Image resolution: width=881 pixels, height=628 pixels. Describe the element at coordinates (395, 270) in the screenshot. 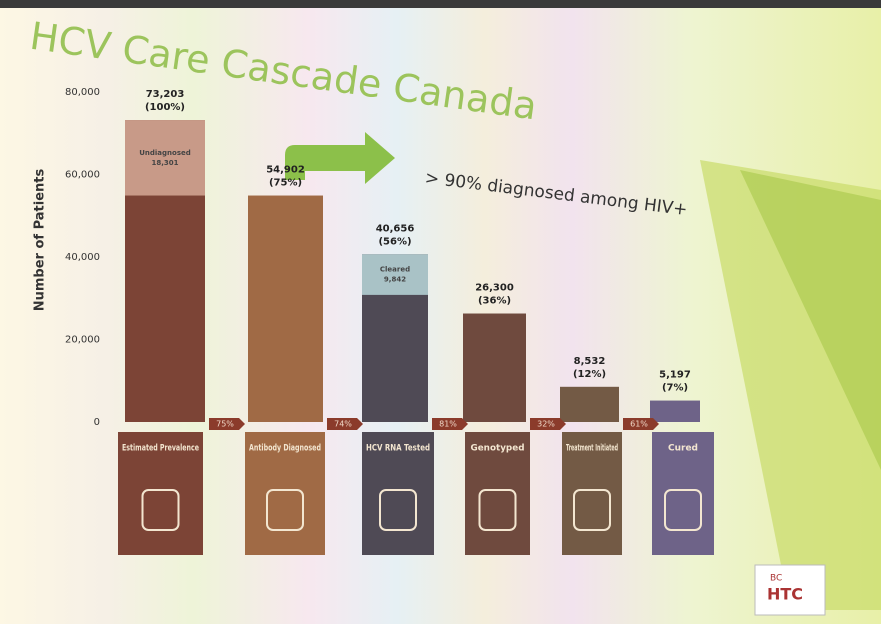

I see `segment-name: Cleared` at that location.